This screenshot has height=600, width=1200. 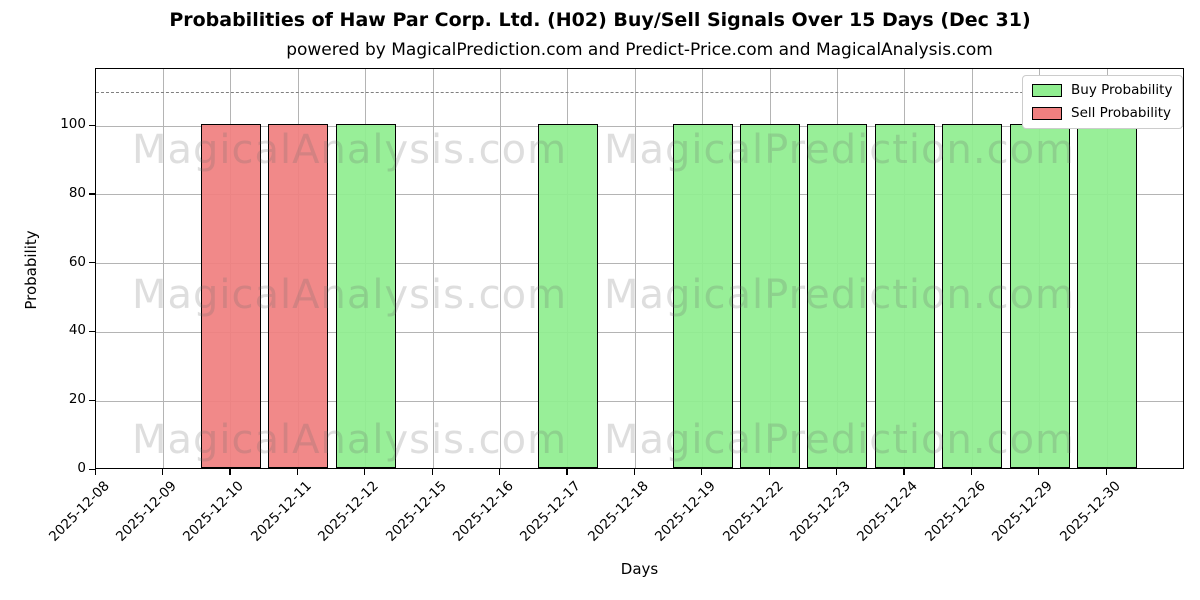 What do you see at coordinates (416, 511) in the screenshot?
I see `x-tick-label: 2025-12-15` at bounding box center [416, 511].